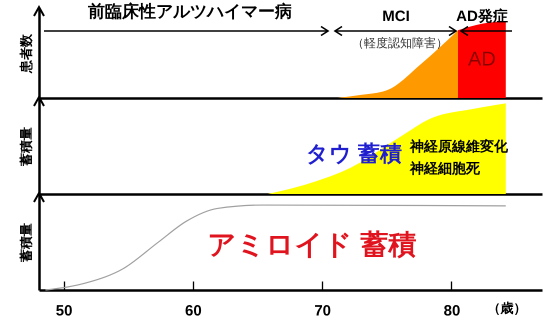  I want to click on x-tick-label: 80, so click(452, 311).